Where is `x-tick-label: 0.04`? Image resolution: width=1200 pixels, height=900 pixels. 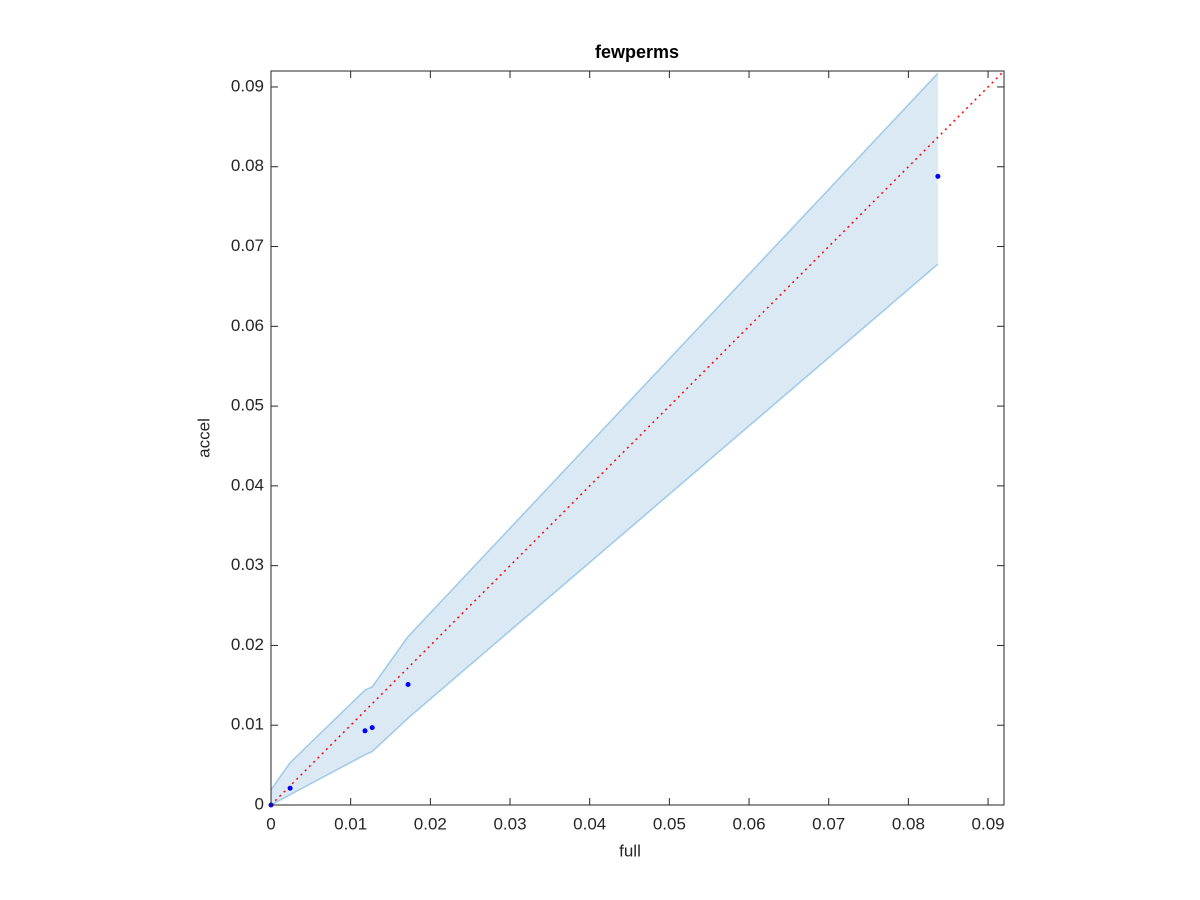 x-tick-label: 0.04 is located at coordinates (589, 823).